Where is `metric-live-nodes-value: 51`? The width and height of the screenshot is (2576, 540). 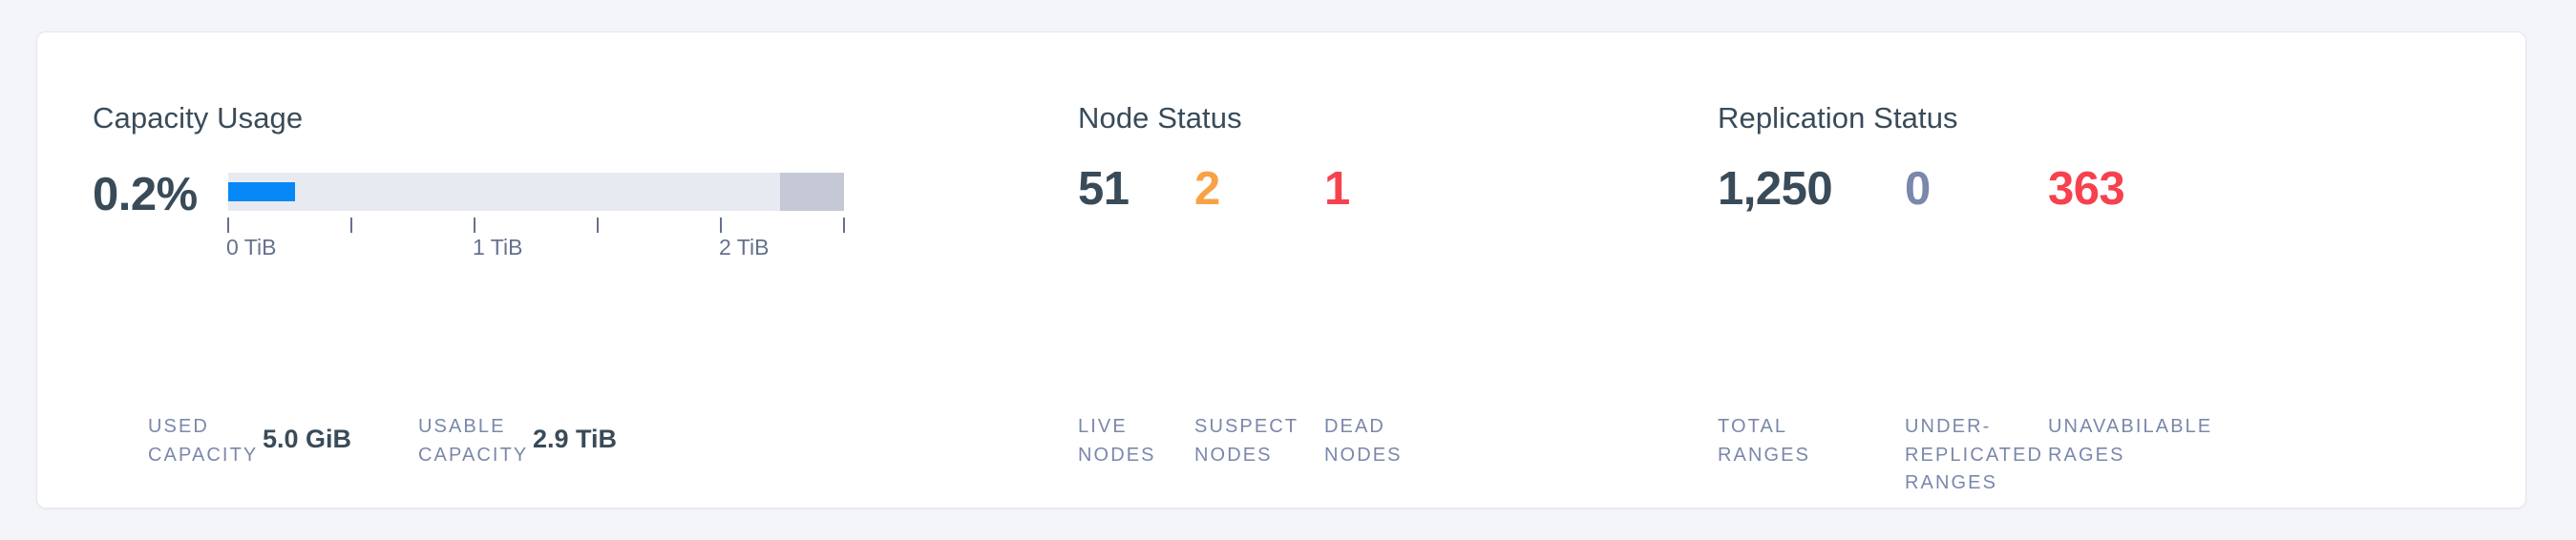
metric-live-nodes-value: 51 is located at coordinates (1104, 189).